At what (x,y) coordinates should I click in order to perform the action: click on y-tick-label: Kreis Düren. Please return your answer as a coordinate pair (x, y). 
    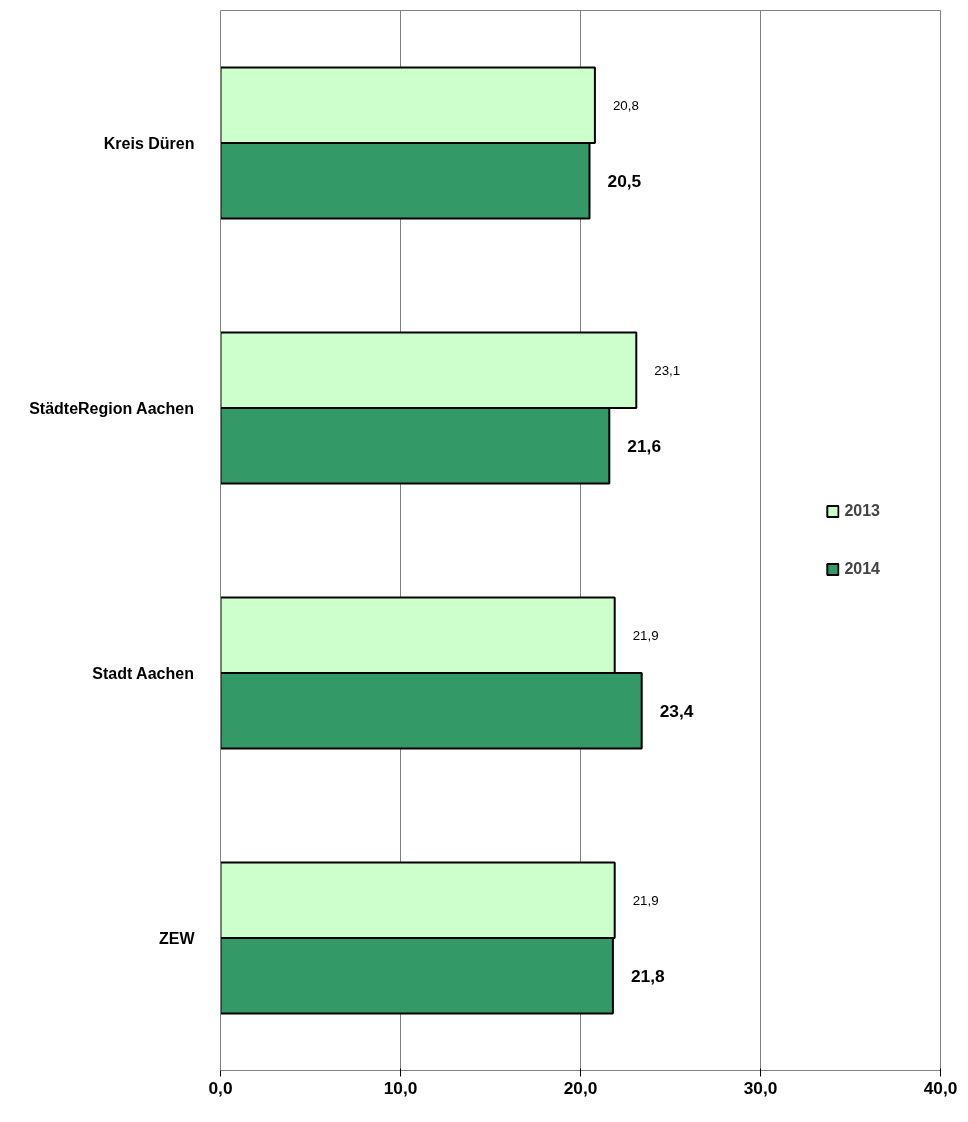
    Looking at the image, I should click on (149, 143).